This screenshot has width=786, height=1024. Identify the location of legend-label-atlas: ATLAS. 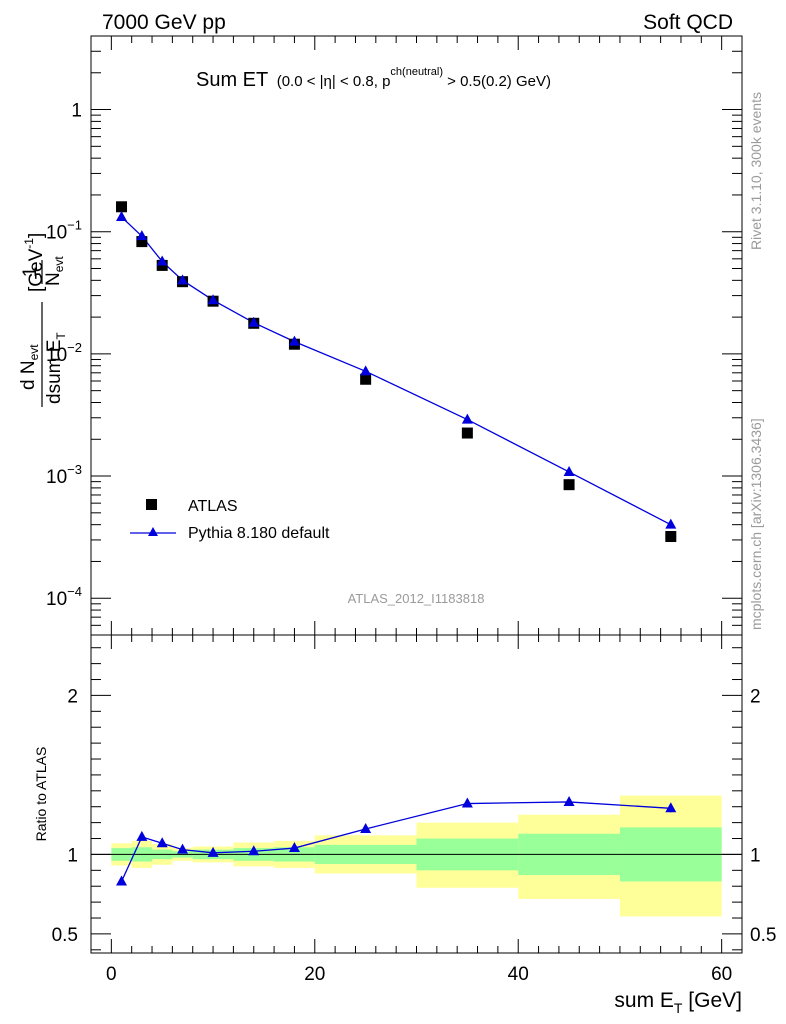
(213, 506).